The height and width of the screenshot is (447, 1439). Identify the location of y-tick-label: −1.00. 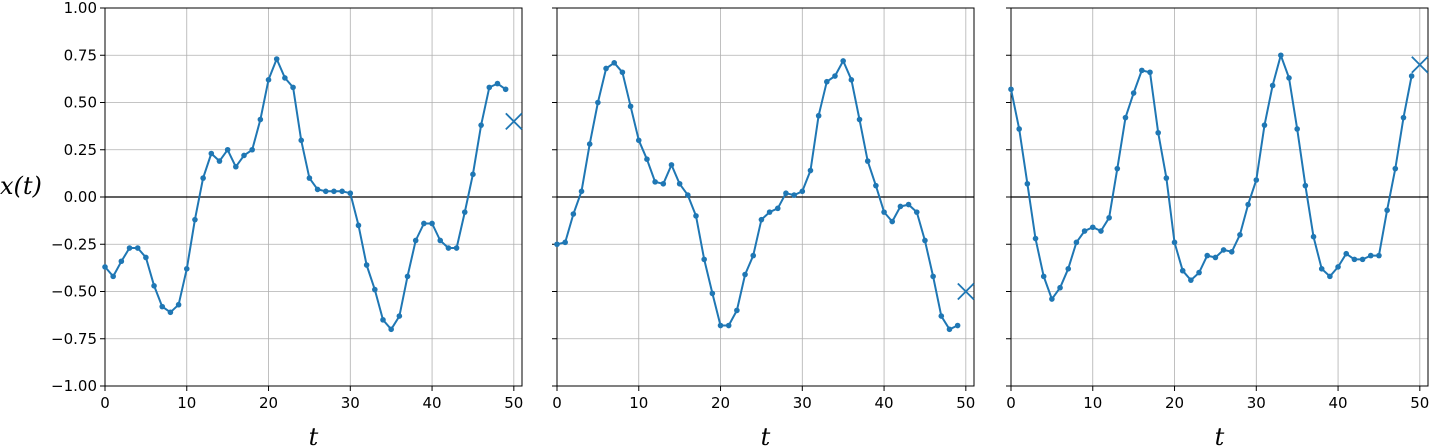
(74, 386).